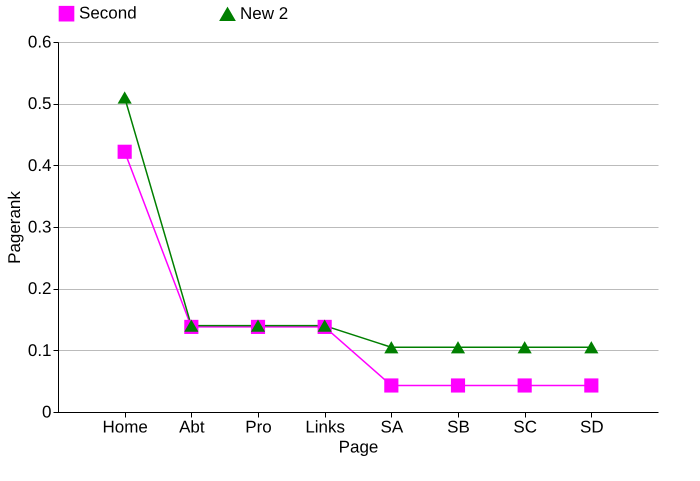  Describe the element at coordinates (40, 165) in the screenshot. I see `y-tick-label: 0.4` at that location.